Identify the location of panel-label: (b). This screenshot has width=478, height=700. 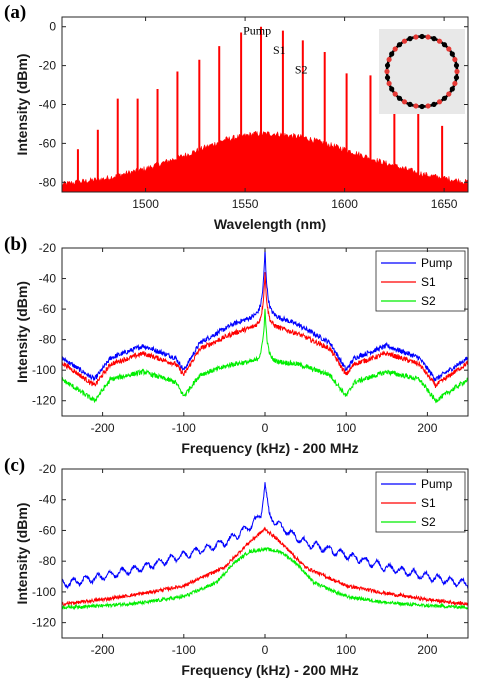
(15, 244).